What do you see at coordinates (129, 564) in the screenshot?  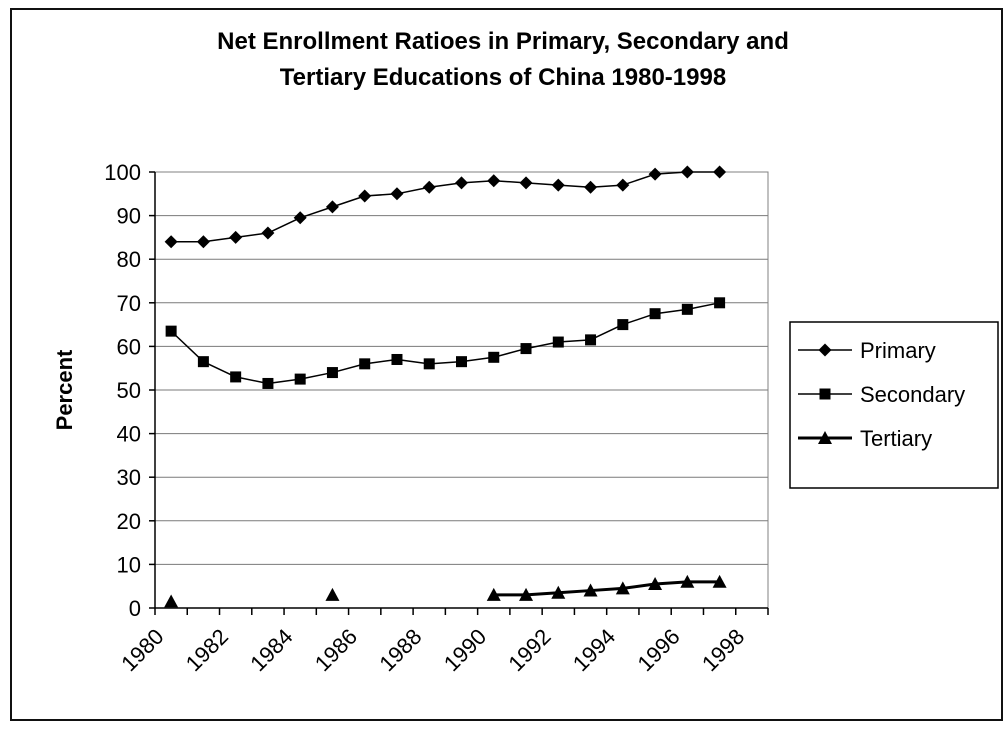 I see `y-tick-label-10: 10` at bounding box center [129, 564].